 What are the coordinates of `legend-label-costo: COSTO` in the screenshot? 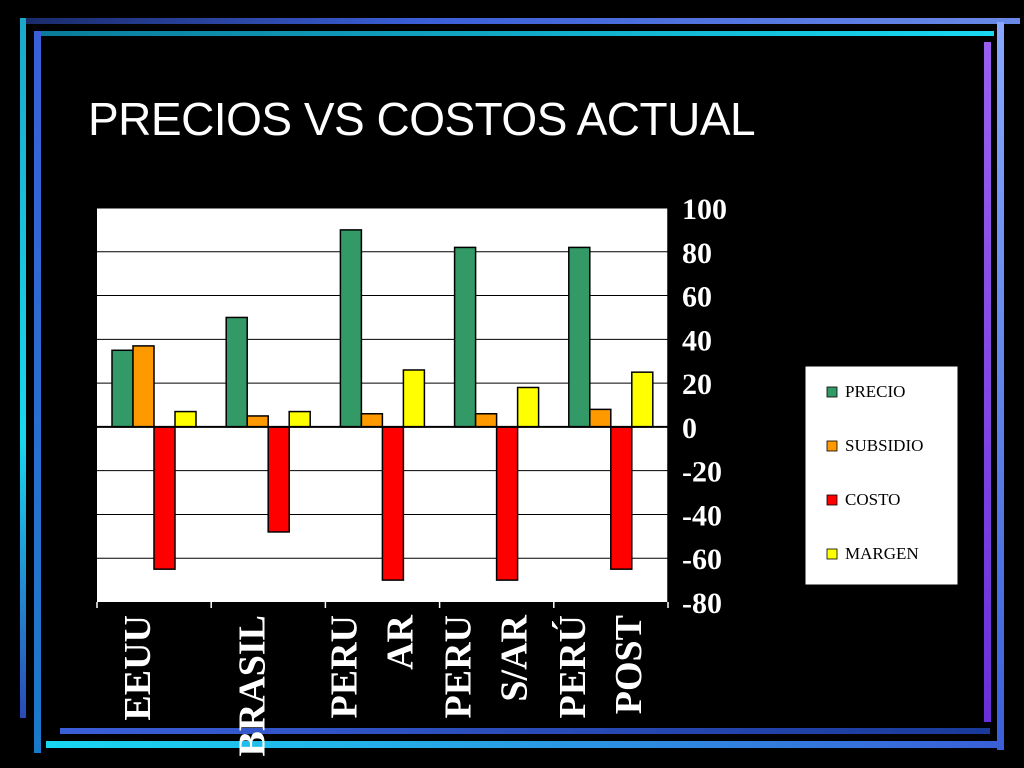 It's located at (872, 499).